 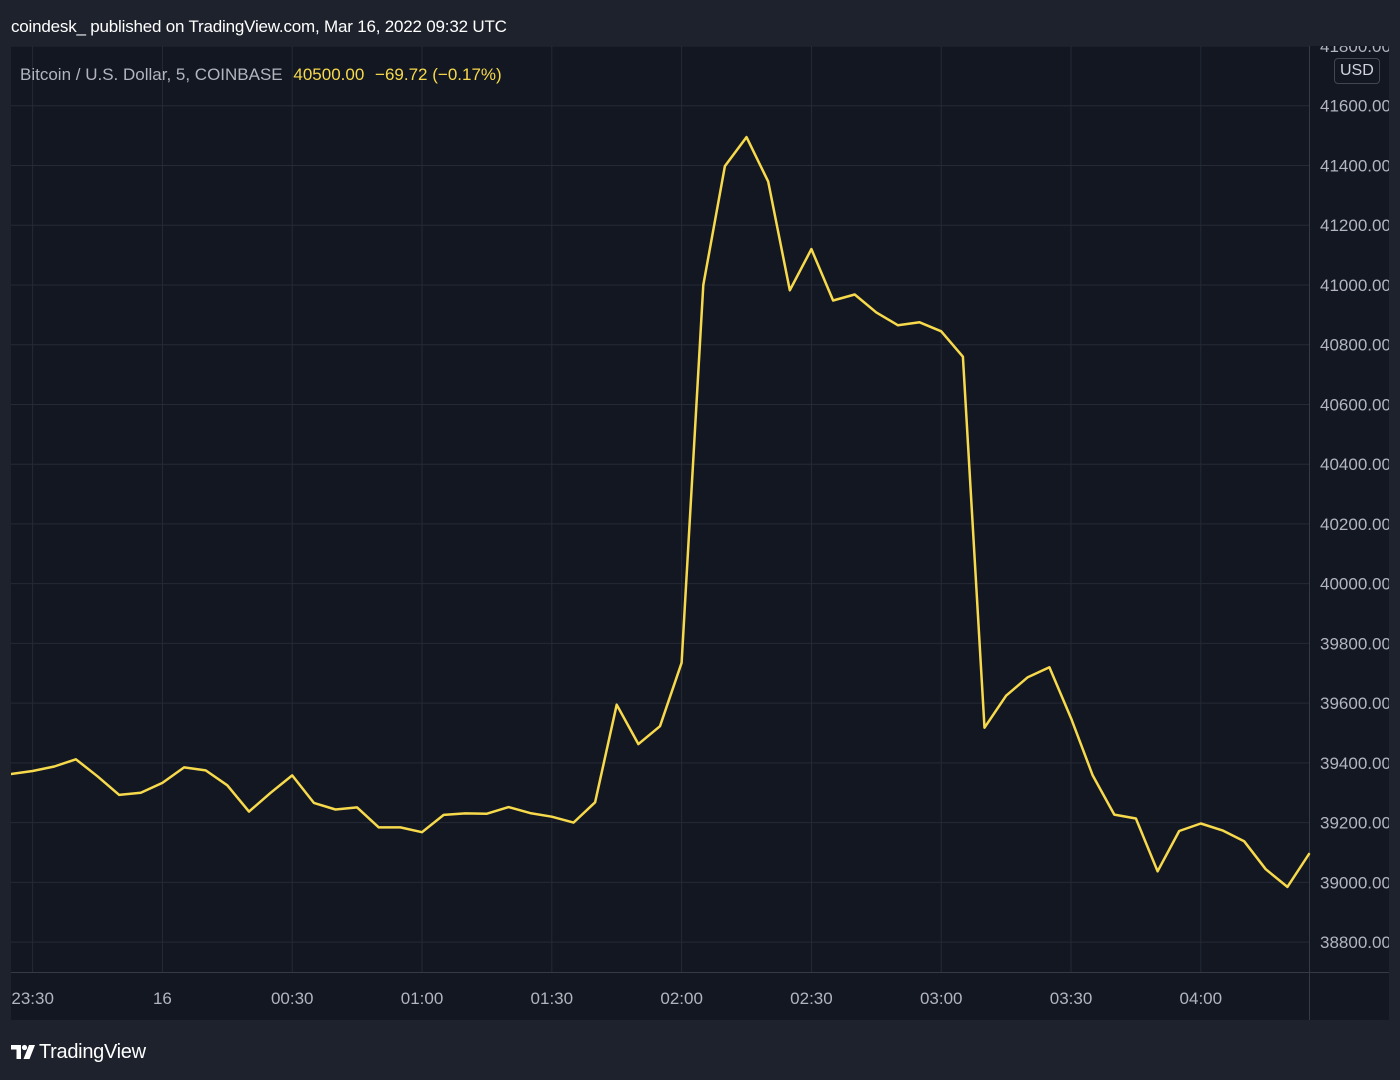 What do you see at coordinates (1354, 165) in the screenshot?
I see `y-tick-label: 41400.00` at bounding box center [1354, 165].